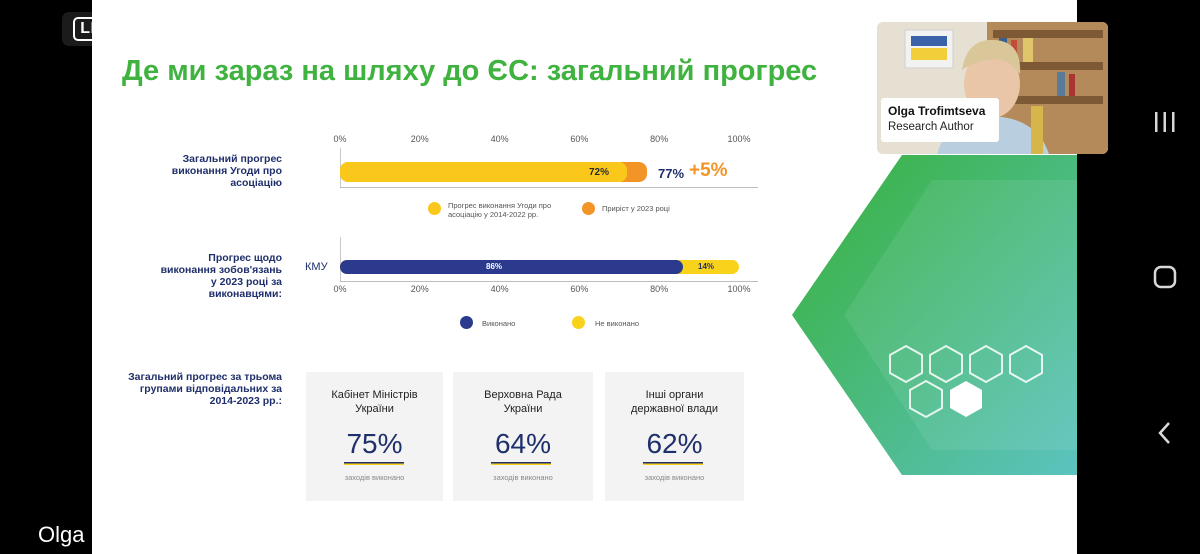 The image size is (1200, 554). What do you see at coordinates (374, 402) in the screenshot?
I see `card-title: Кабінет Міністрів України` at bounding box center [374, 402].